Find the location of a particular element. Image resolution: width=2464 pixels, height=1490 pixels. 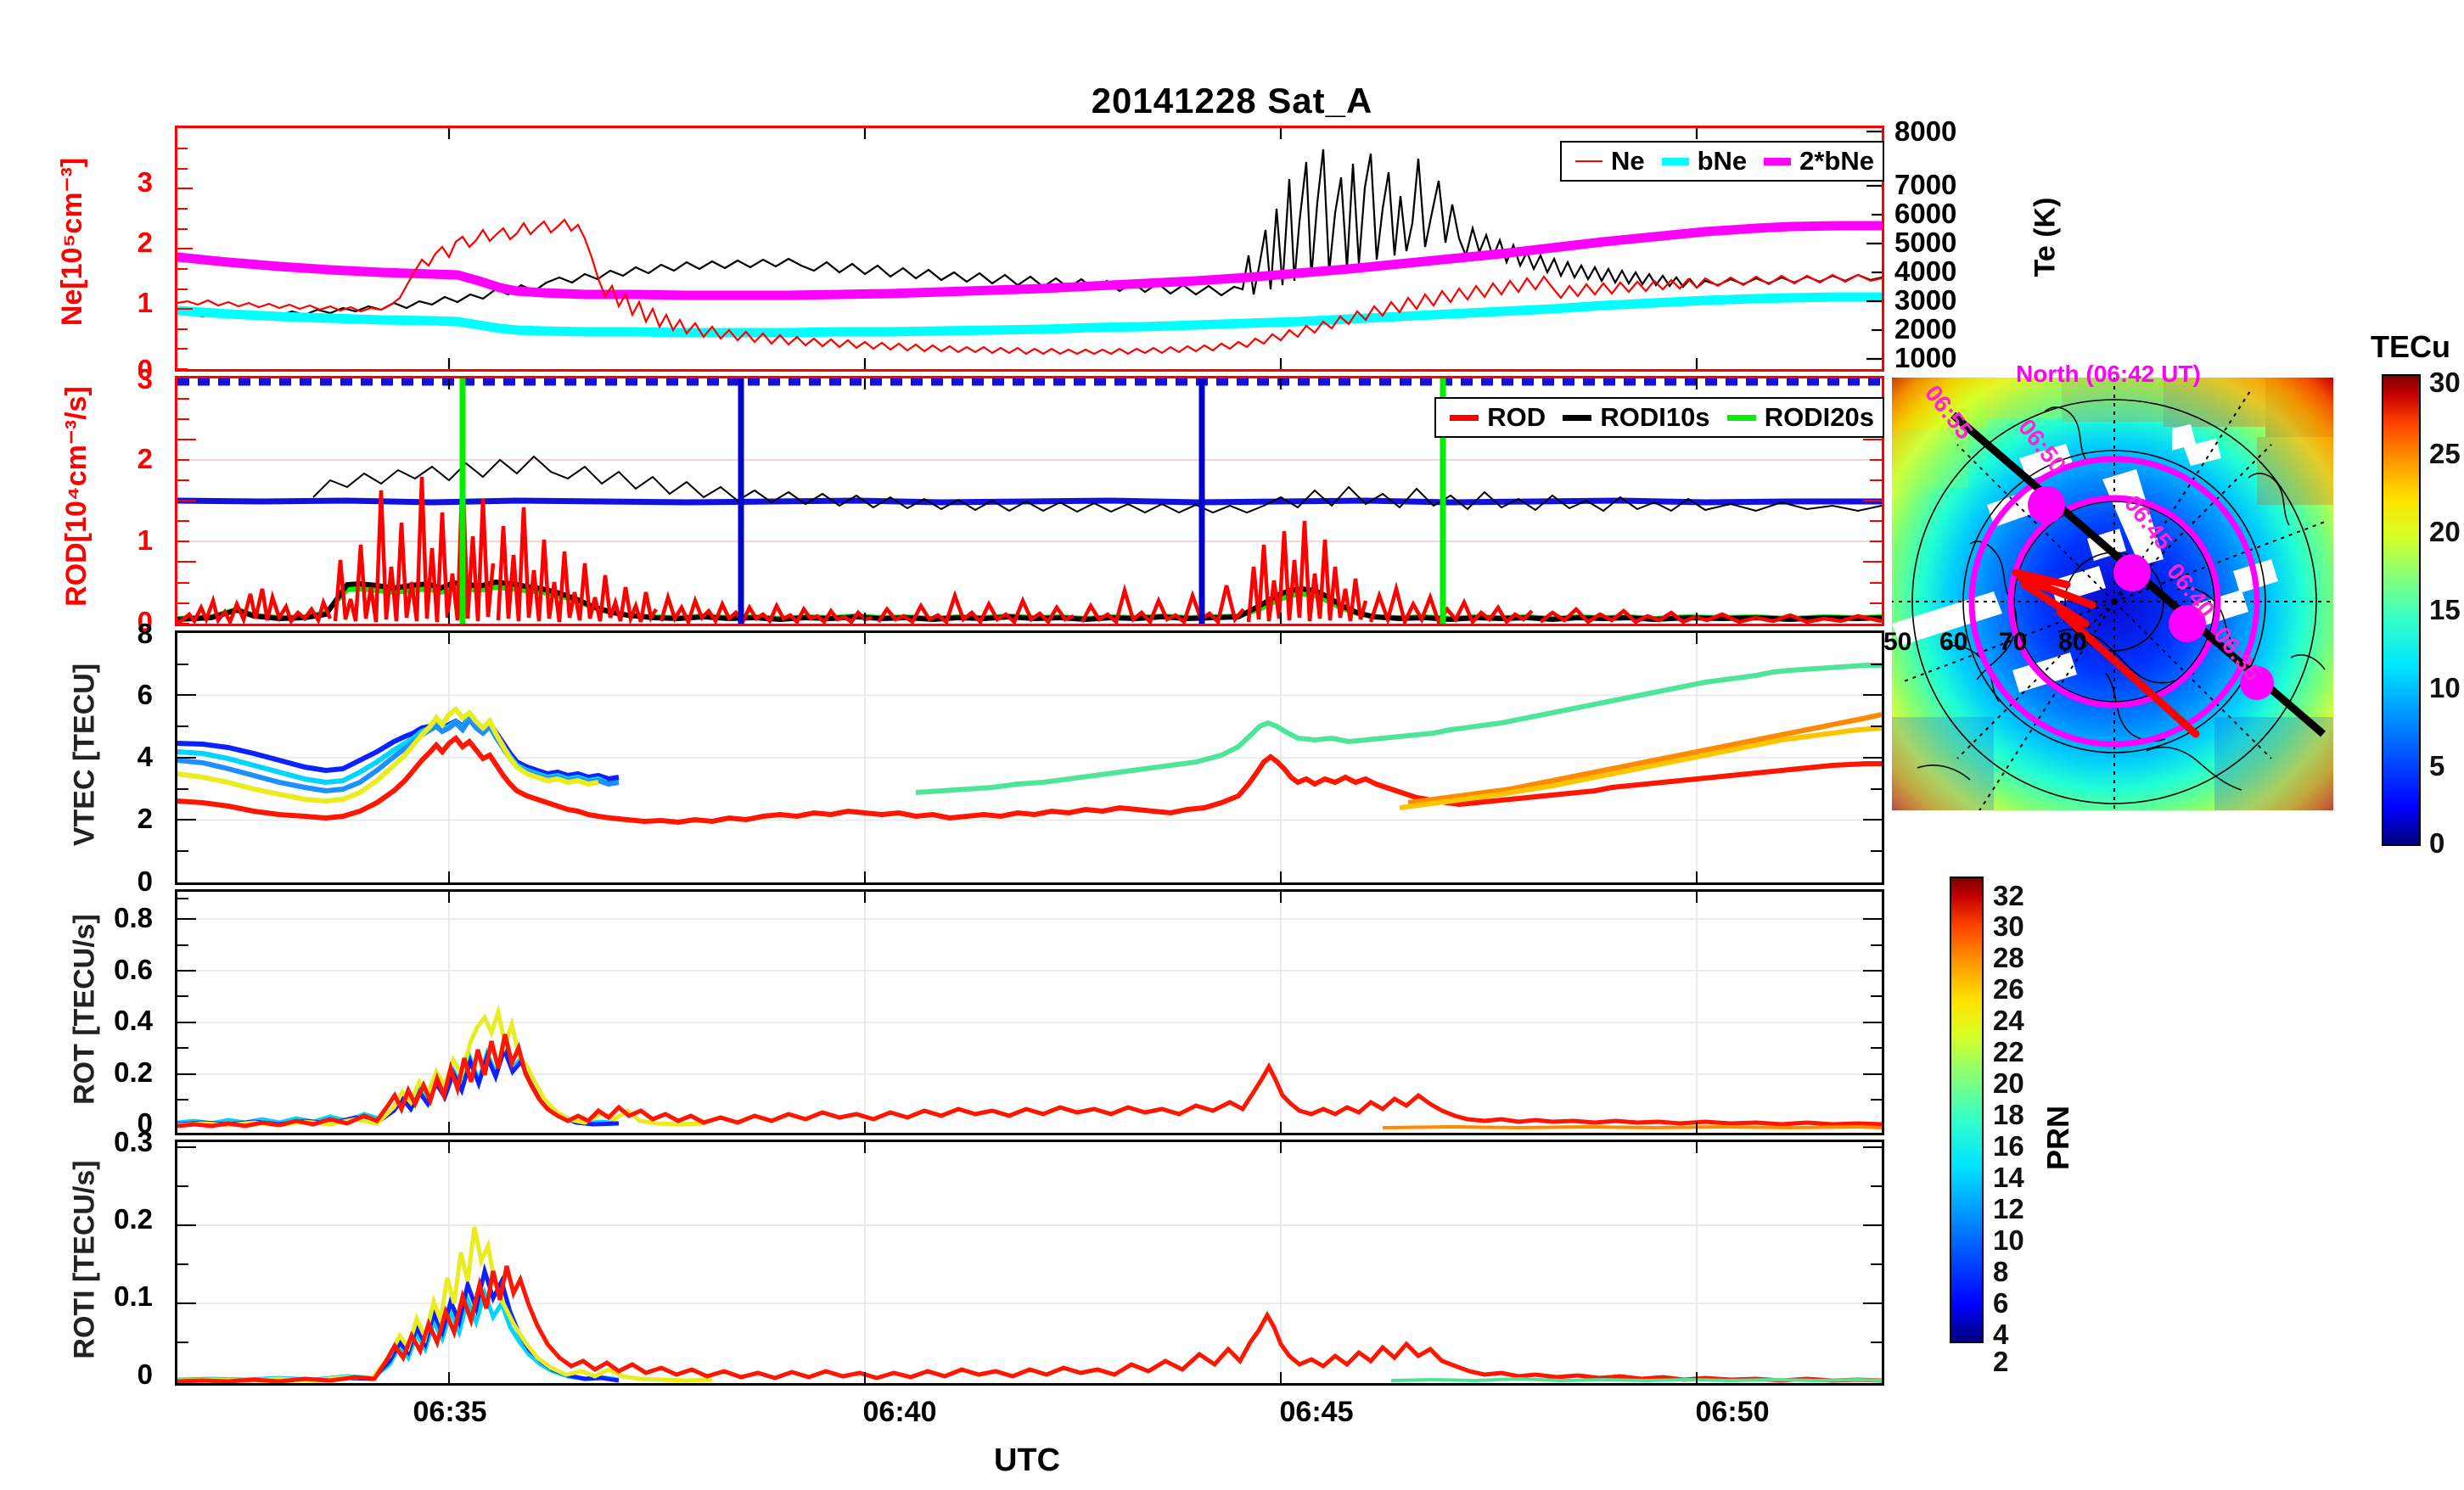

map-lat-70: 70 is located at coordinates (2014, 642).